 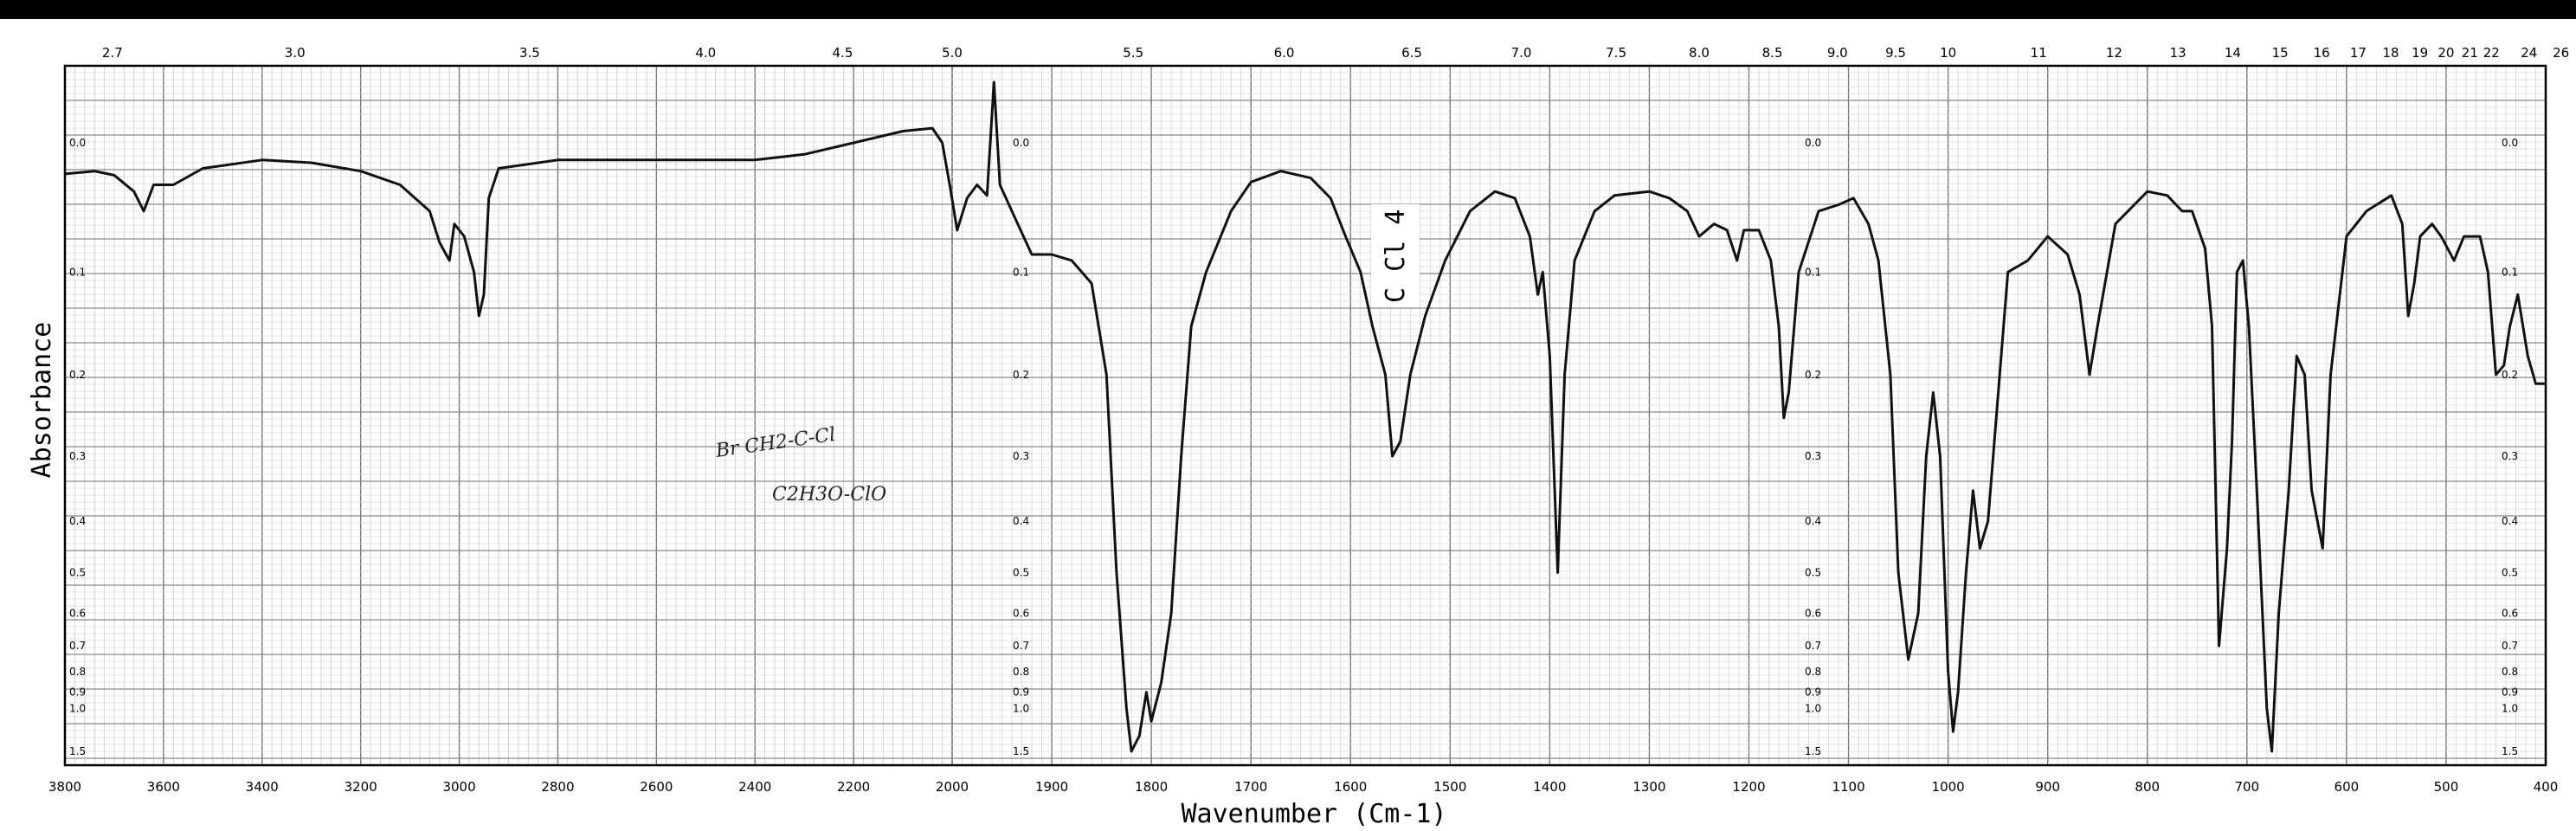 I want to click on top-tick-label: 15, so click(x=2280, y=53).